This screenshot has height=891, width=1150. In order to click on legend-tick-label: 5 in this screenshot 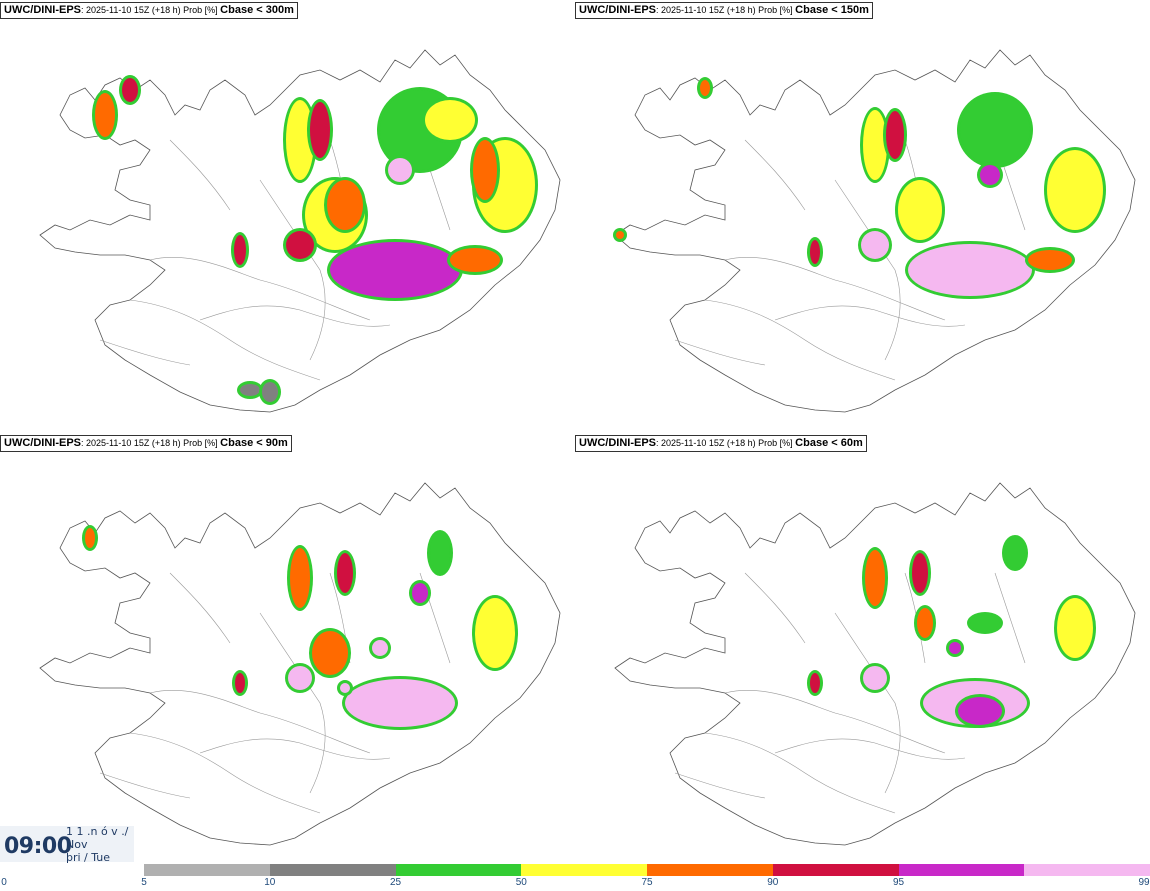, I will do `click(144, 882)`.